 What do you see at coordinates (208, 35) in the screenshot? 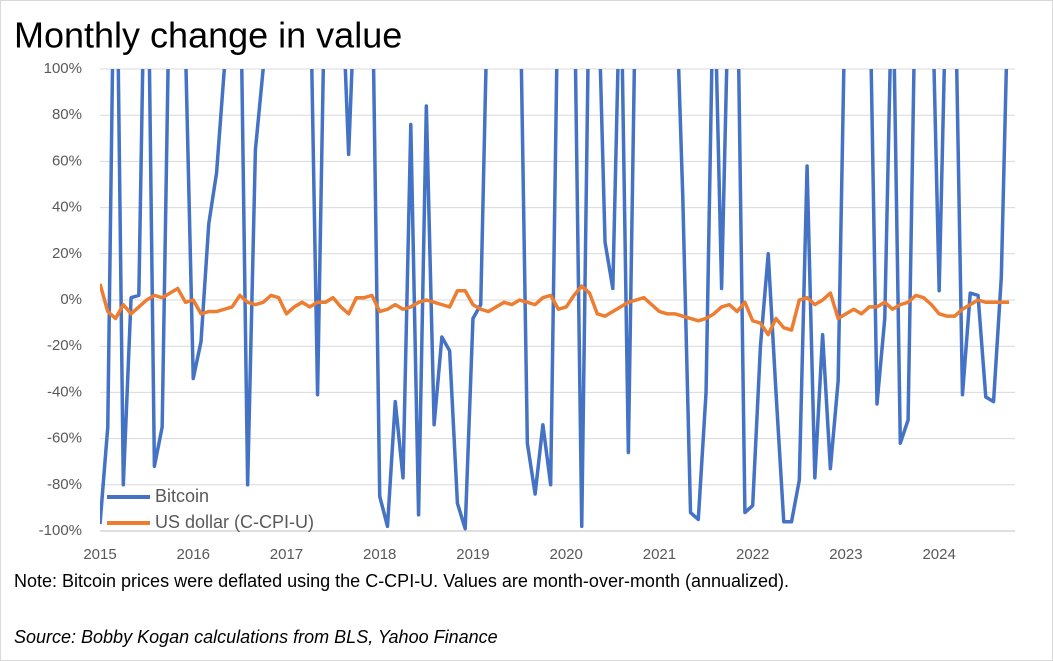
I see `chart-title: Monthly change in value` at bounding box center [208, 35].